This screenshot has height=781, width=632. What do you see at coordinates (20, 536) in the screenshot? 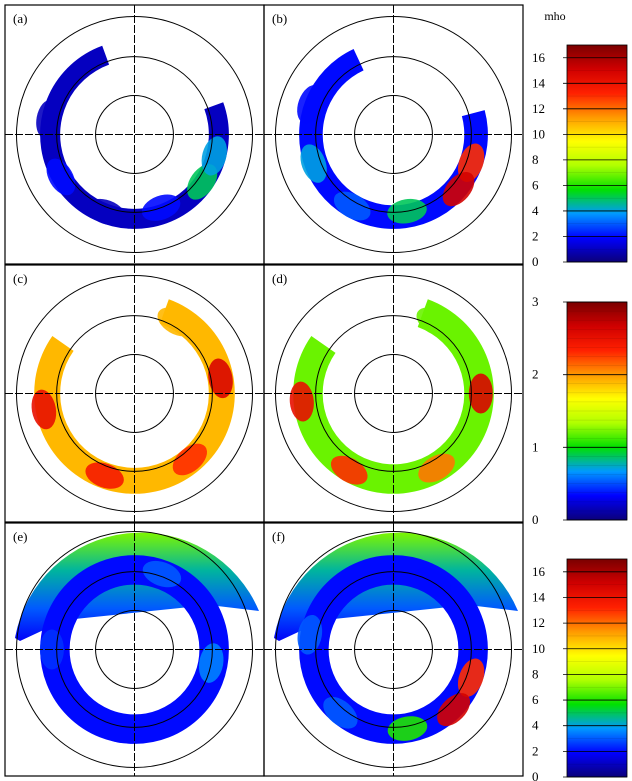
I see `panel-label: (e)` at bounding box center [20, 536].